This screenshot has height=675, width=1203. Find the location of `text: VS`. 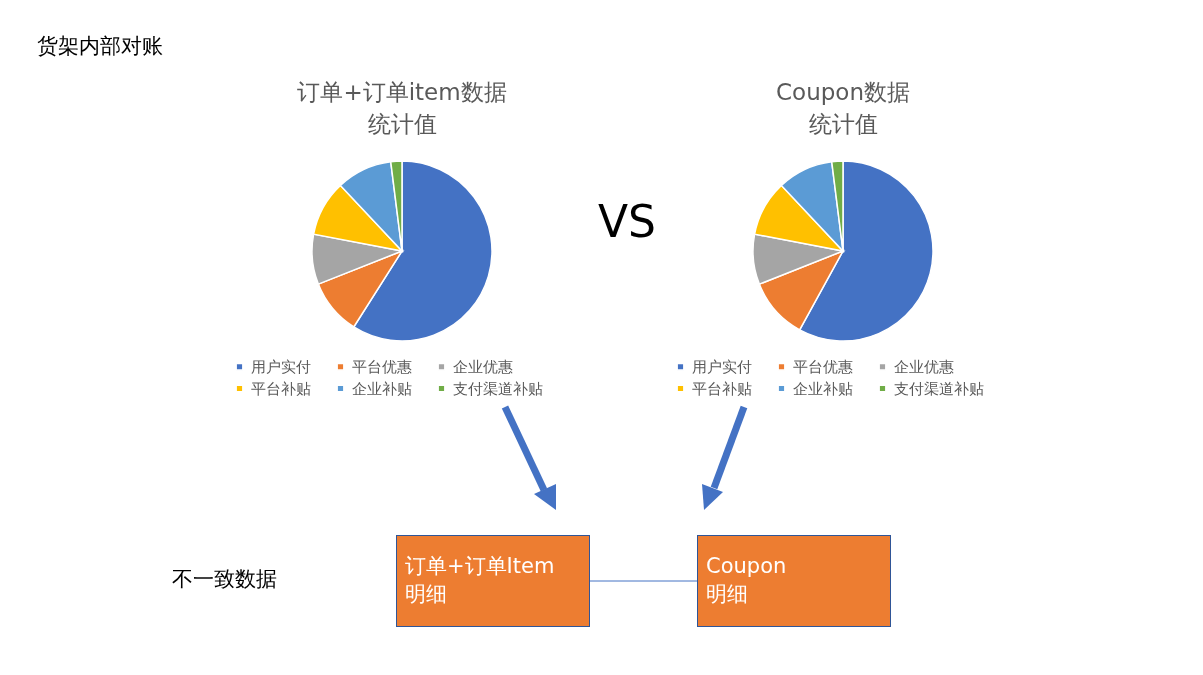

text: VS is located at coordinates (627, 221).